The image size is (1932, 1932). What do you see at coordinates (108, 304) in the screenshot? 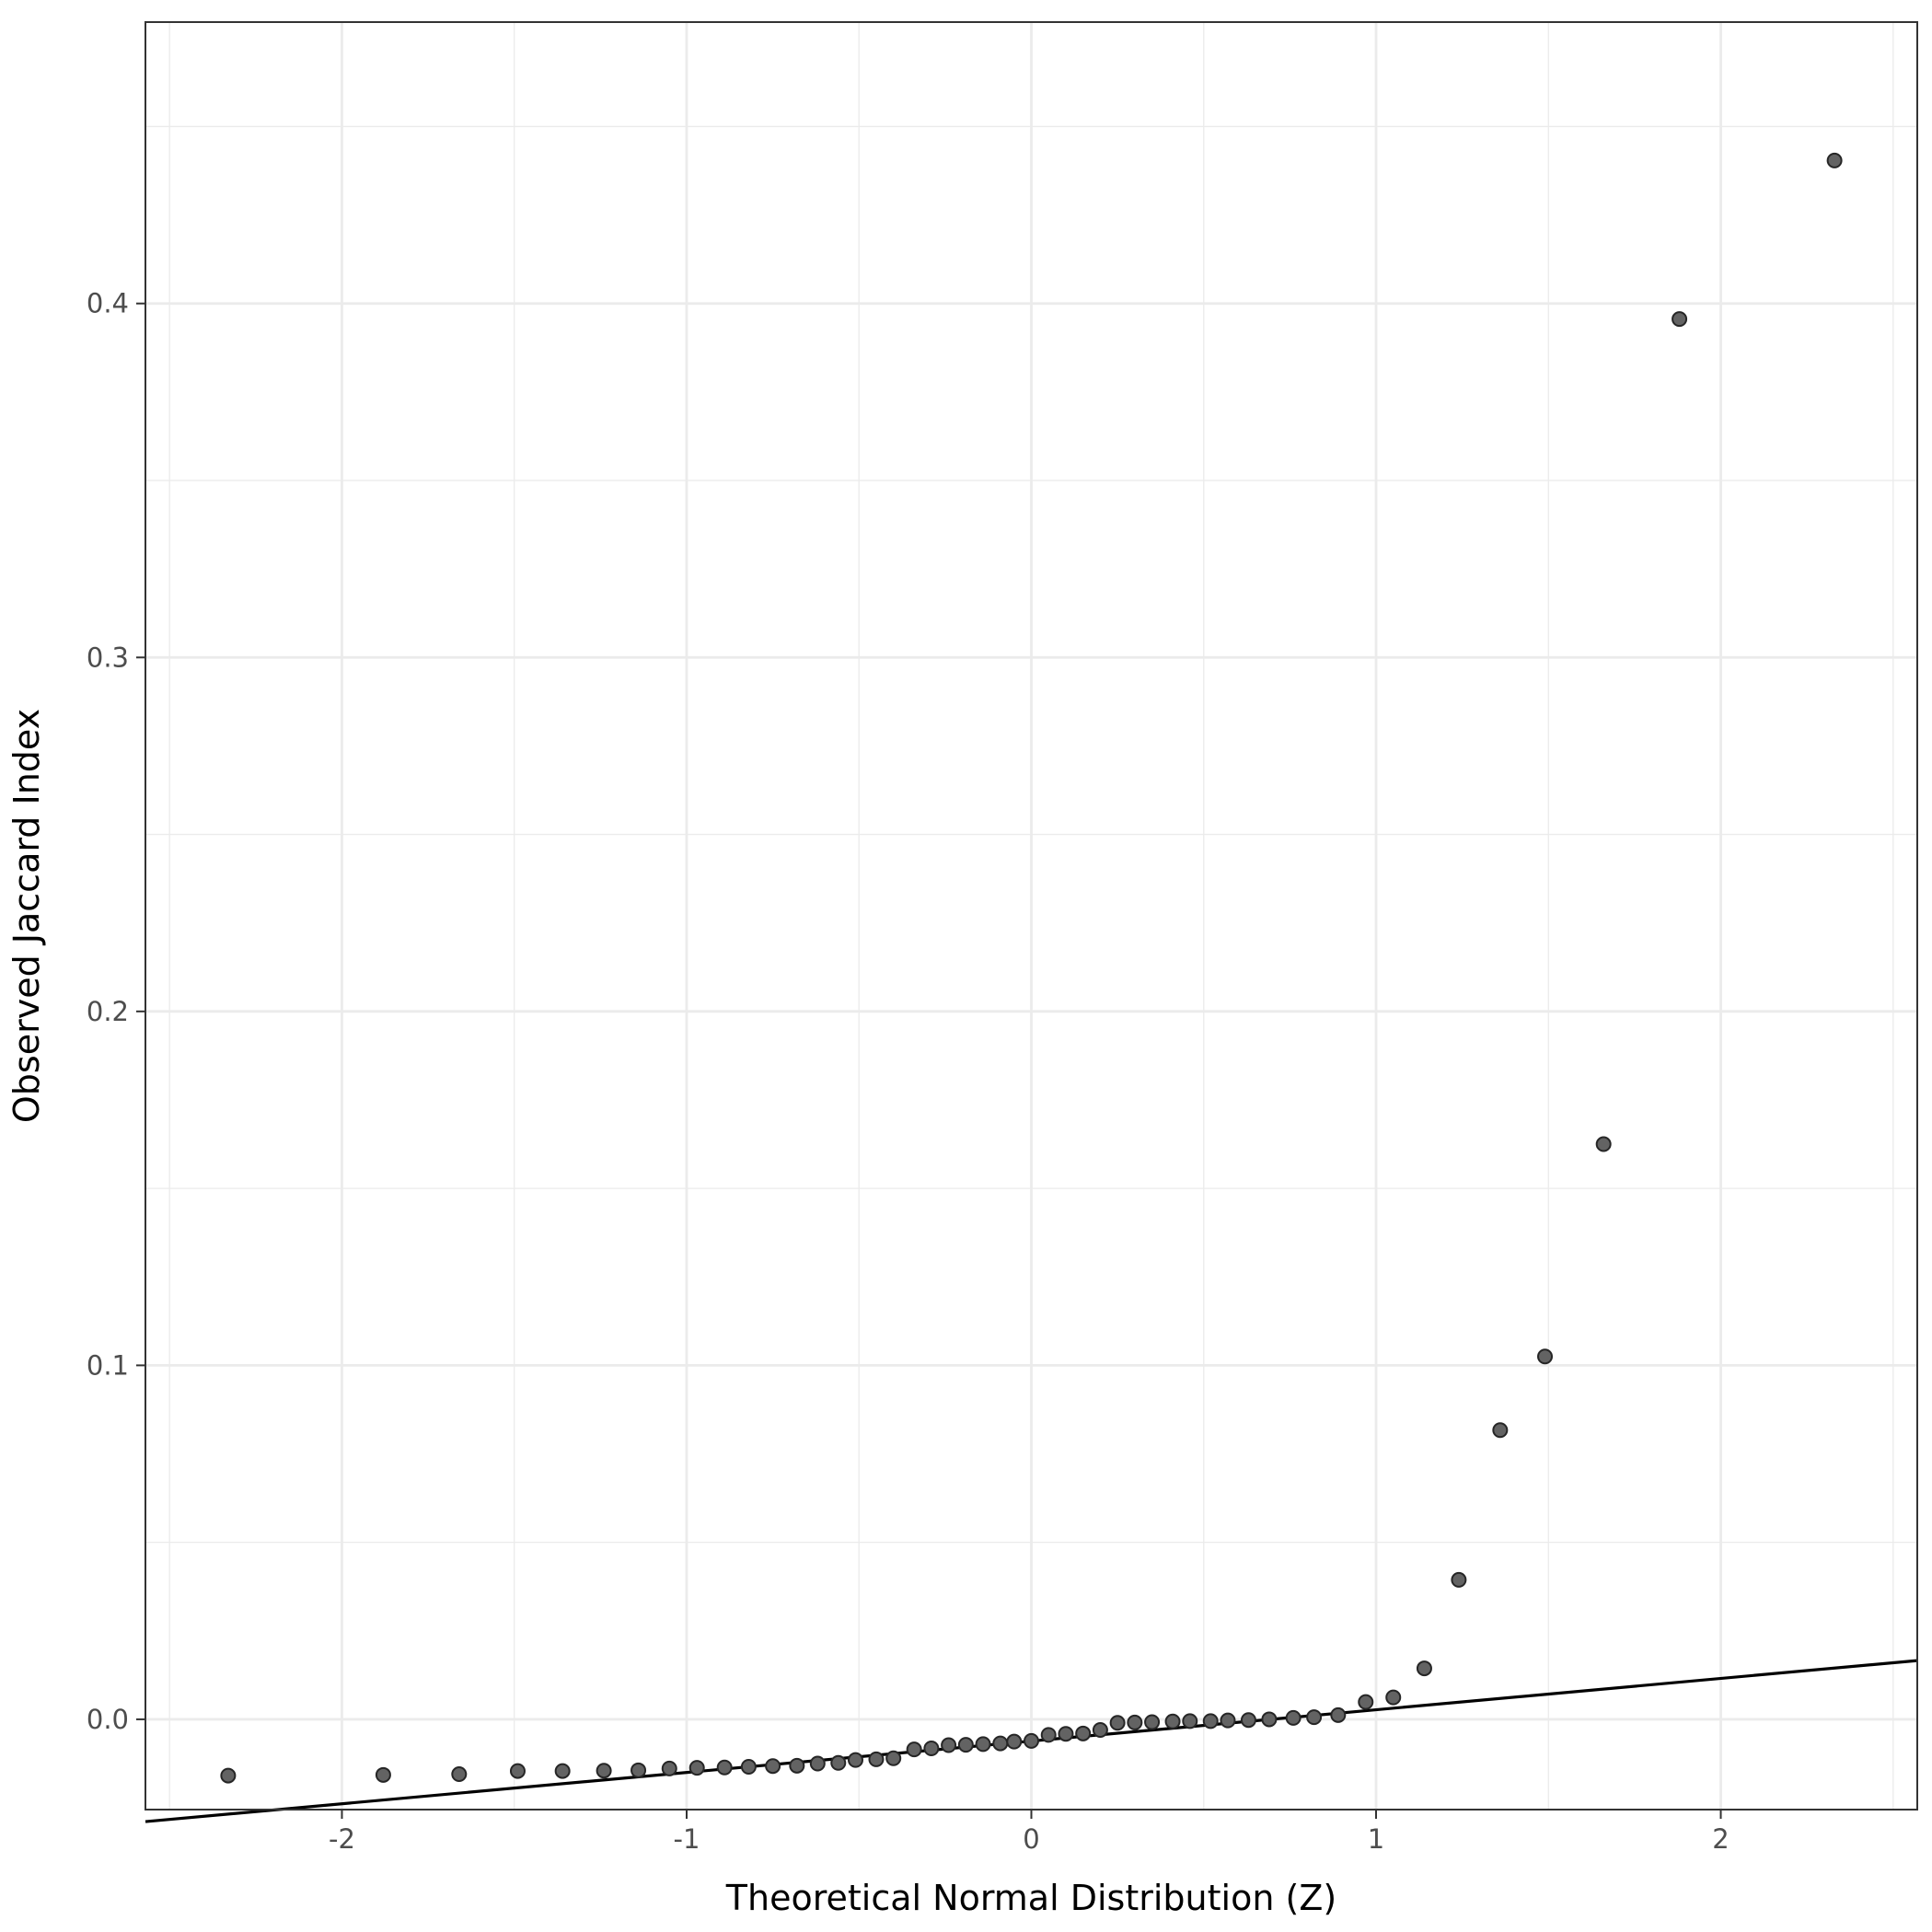
I see `y-tick-label: 0.4` at bounding box center [108, 304].